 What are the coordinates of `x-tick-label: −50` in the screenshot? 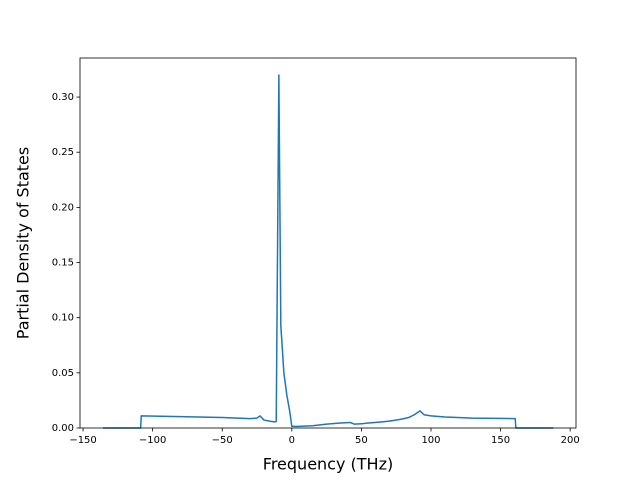 It's located at (222, 440).